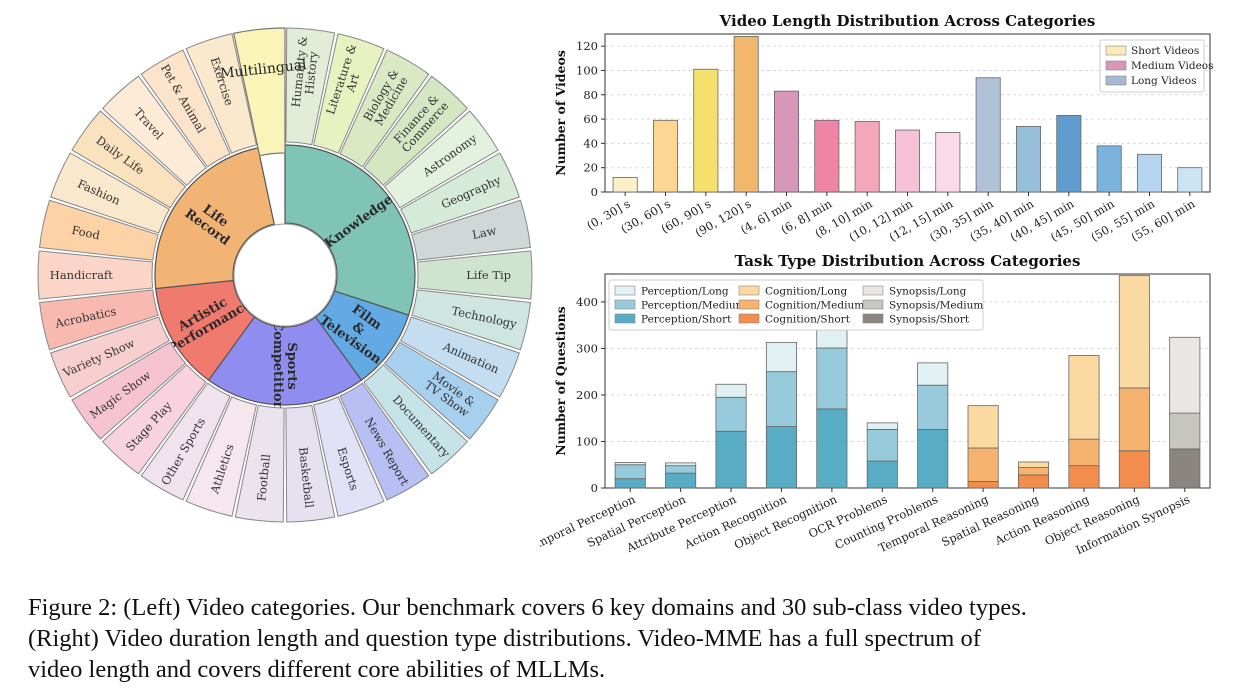 Image resolution: width=1234 pixels, height=697 pixels. Describe the element at coordinates (1190, 180) in the screenshot. I see `length-bar-55-60-min` at that location.